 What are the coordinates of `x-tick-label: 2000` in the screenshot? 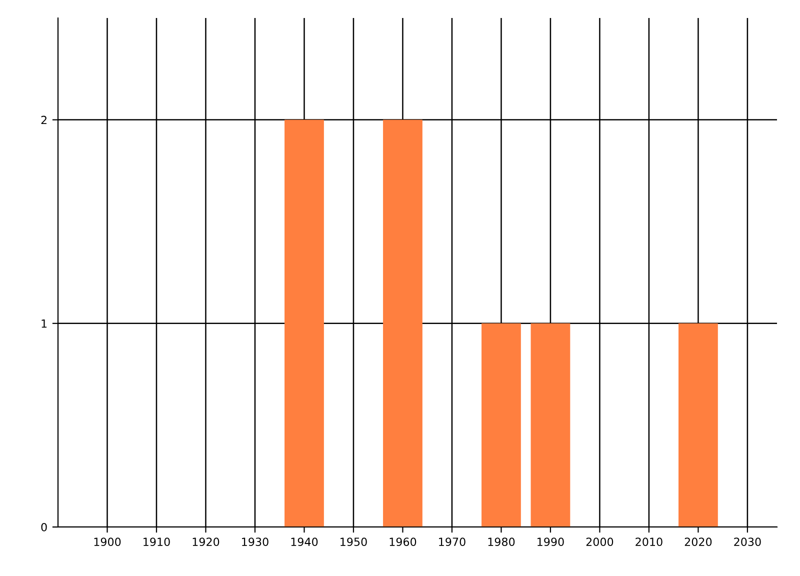 It's located at (600, 542).